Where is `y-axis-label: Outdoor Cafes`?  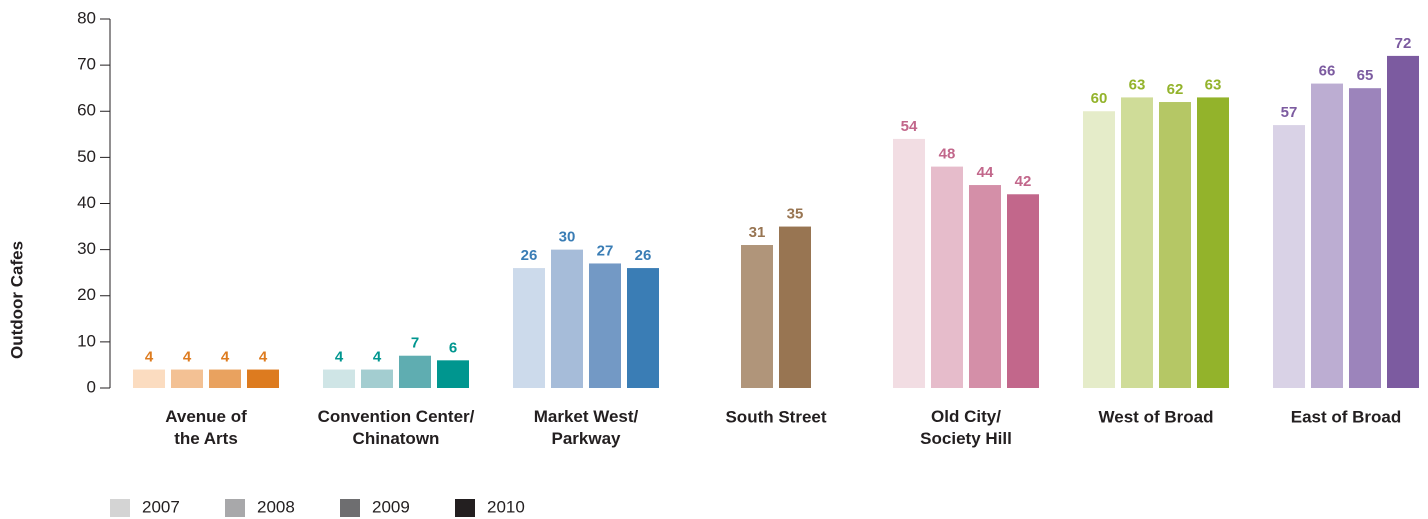 y-axis-label: Outdoor Cafes is located at coordinates (16, 300).